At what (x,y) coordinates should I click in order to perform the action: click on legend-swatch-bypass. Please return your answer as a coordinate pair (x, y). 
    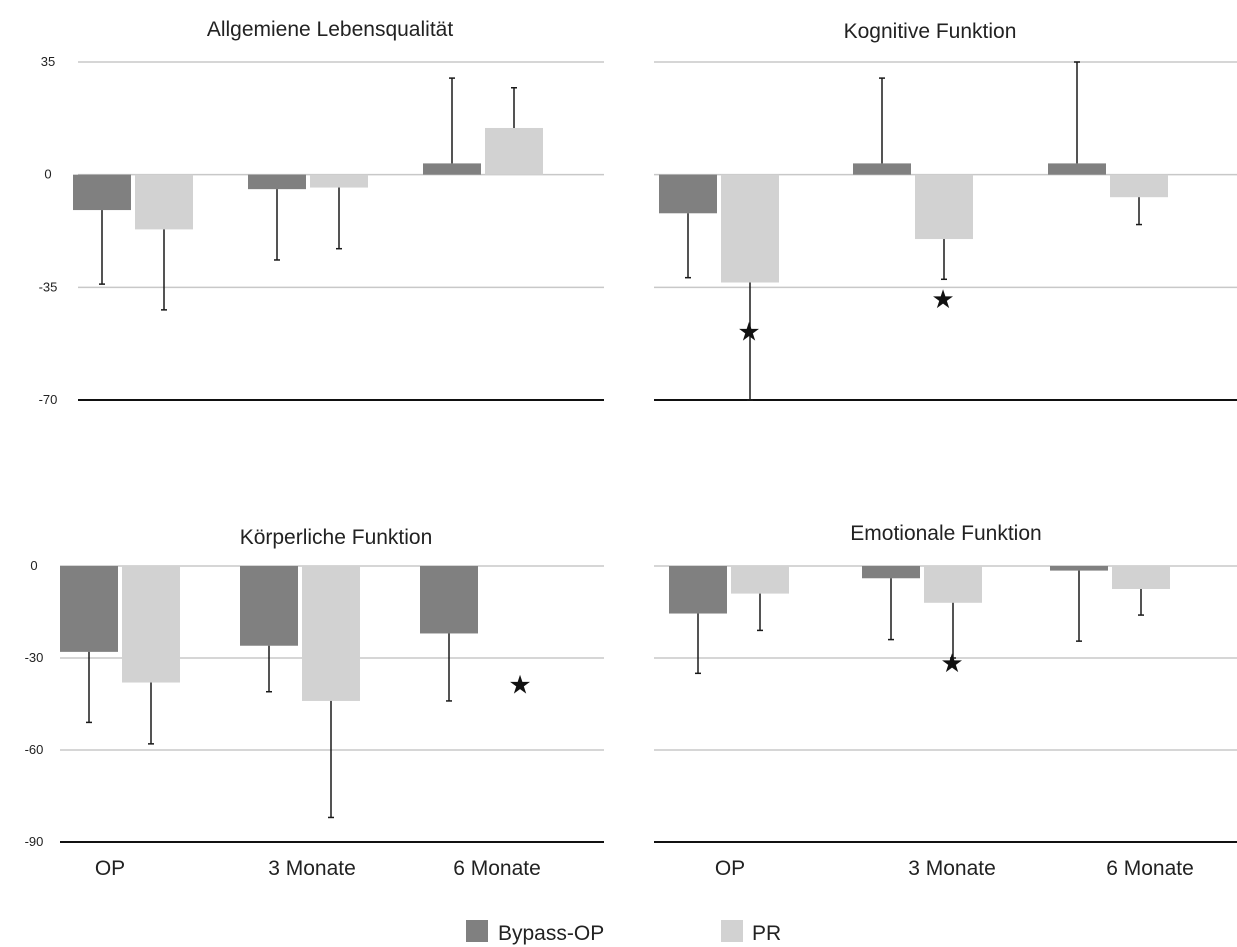
    Looking at the image, I should click on (477, 931).